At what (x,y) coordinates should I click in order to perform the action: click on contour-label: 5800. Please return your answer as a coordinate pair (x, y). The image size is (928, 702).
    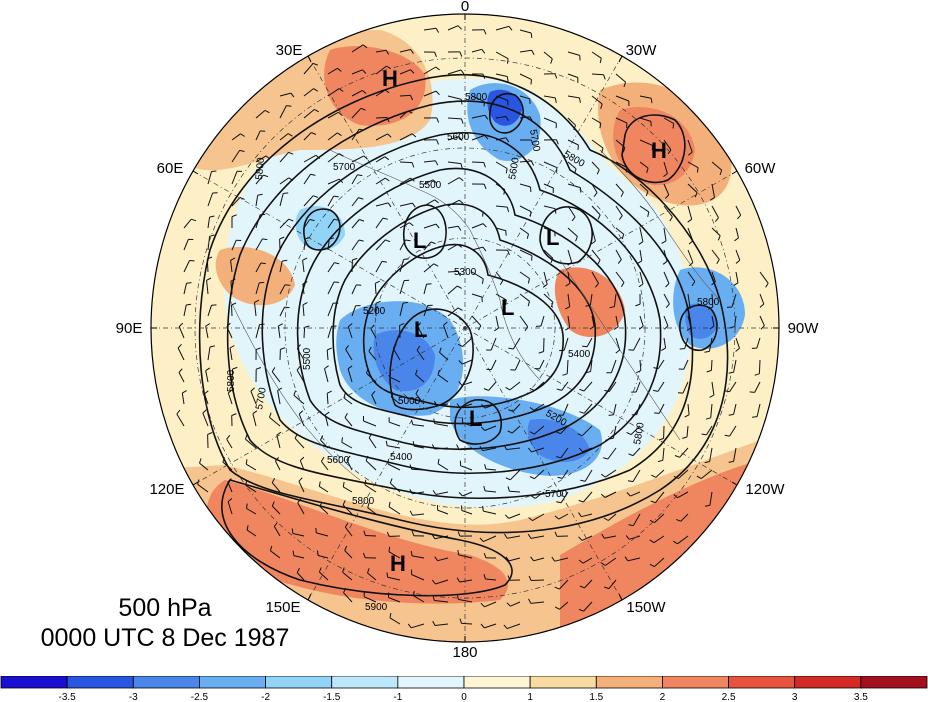
    Looking at the image, I should click on (231, 380).